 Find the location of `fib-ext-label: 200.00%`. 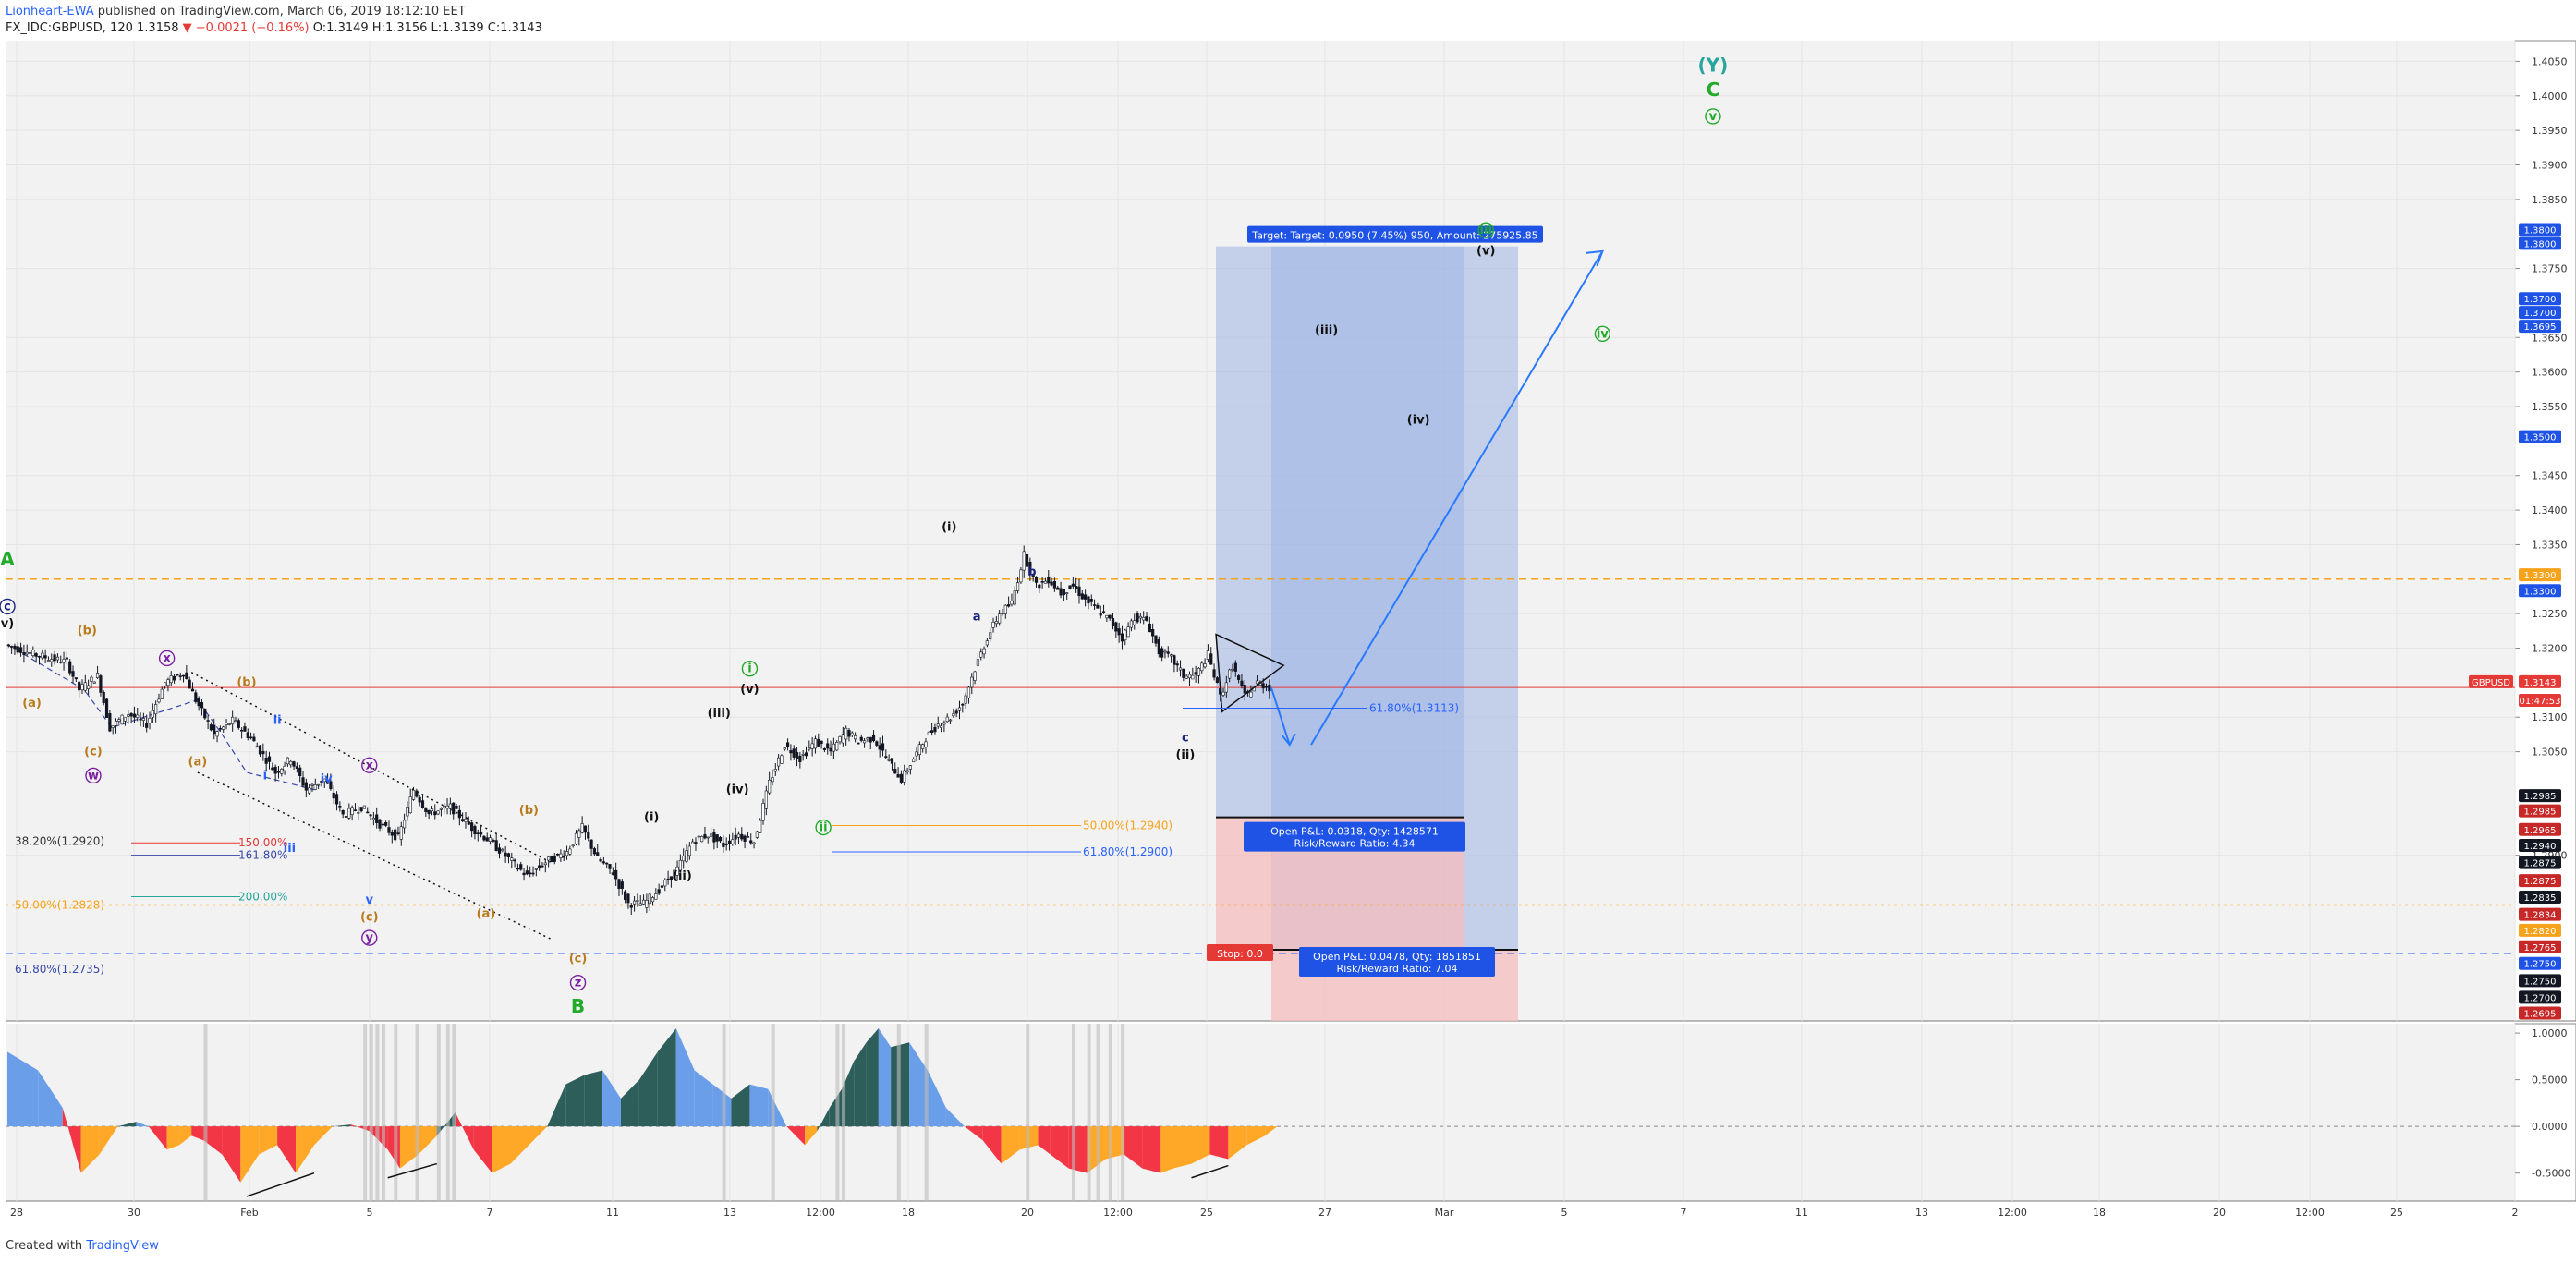

fib-ext-label: 200.00% is located at coordinates (262, 897).